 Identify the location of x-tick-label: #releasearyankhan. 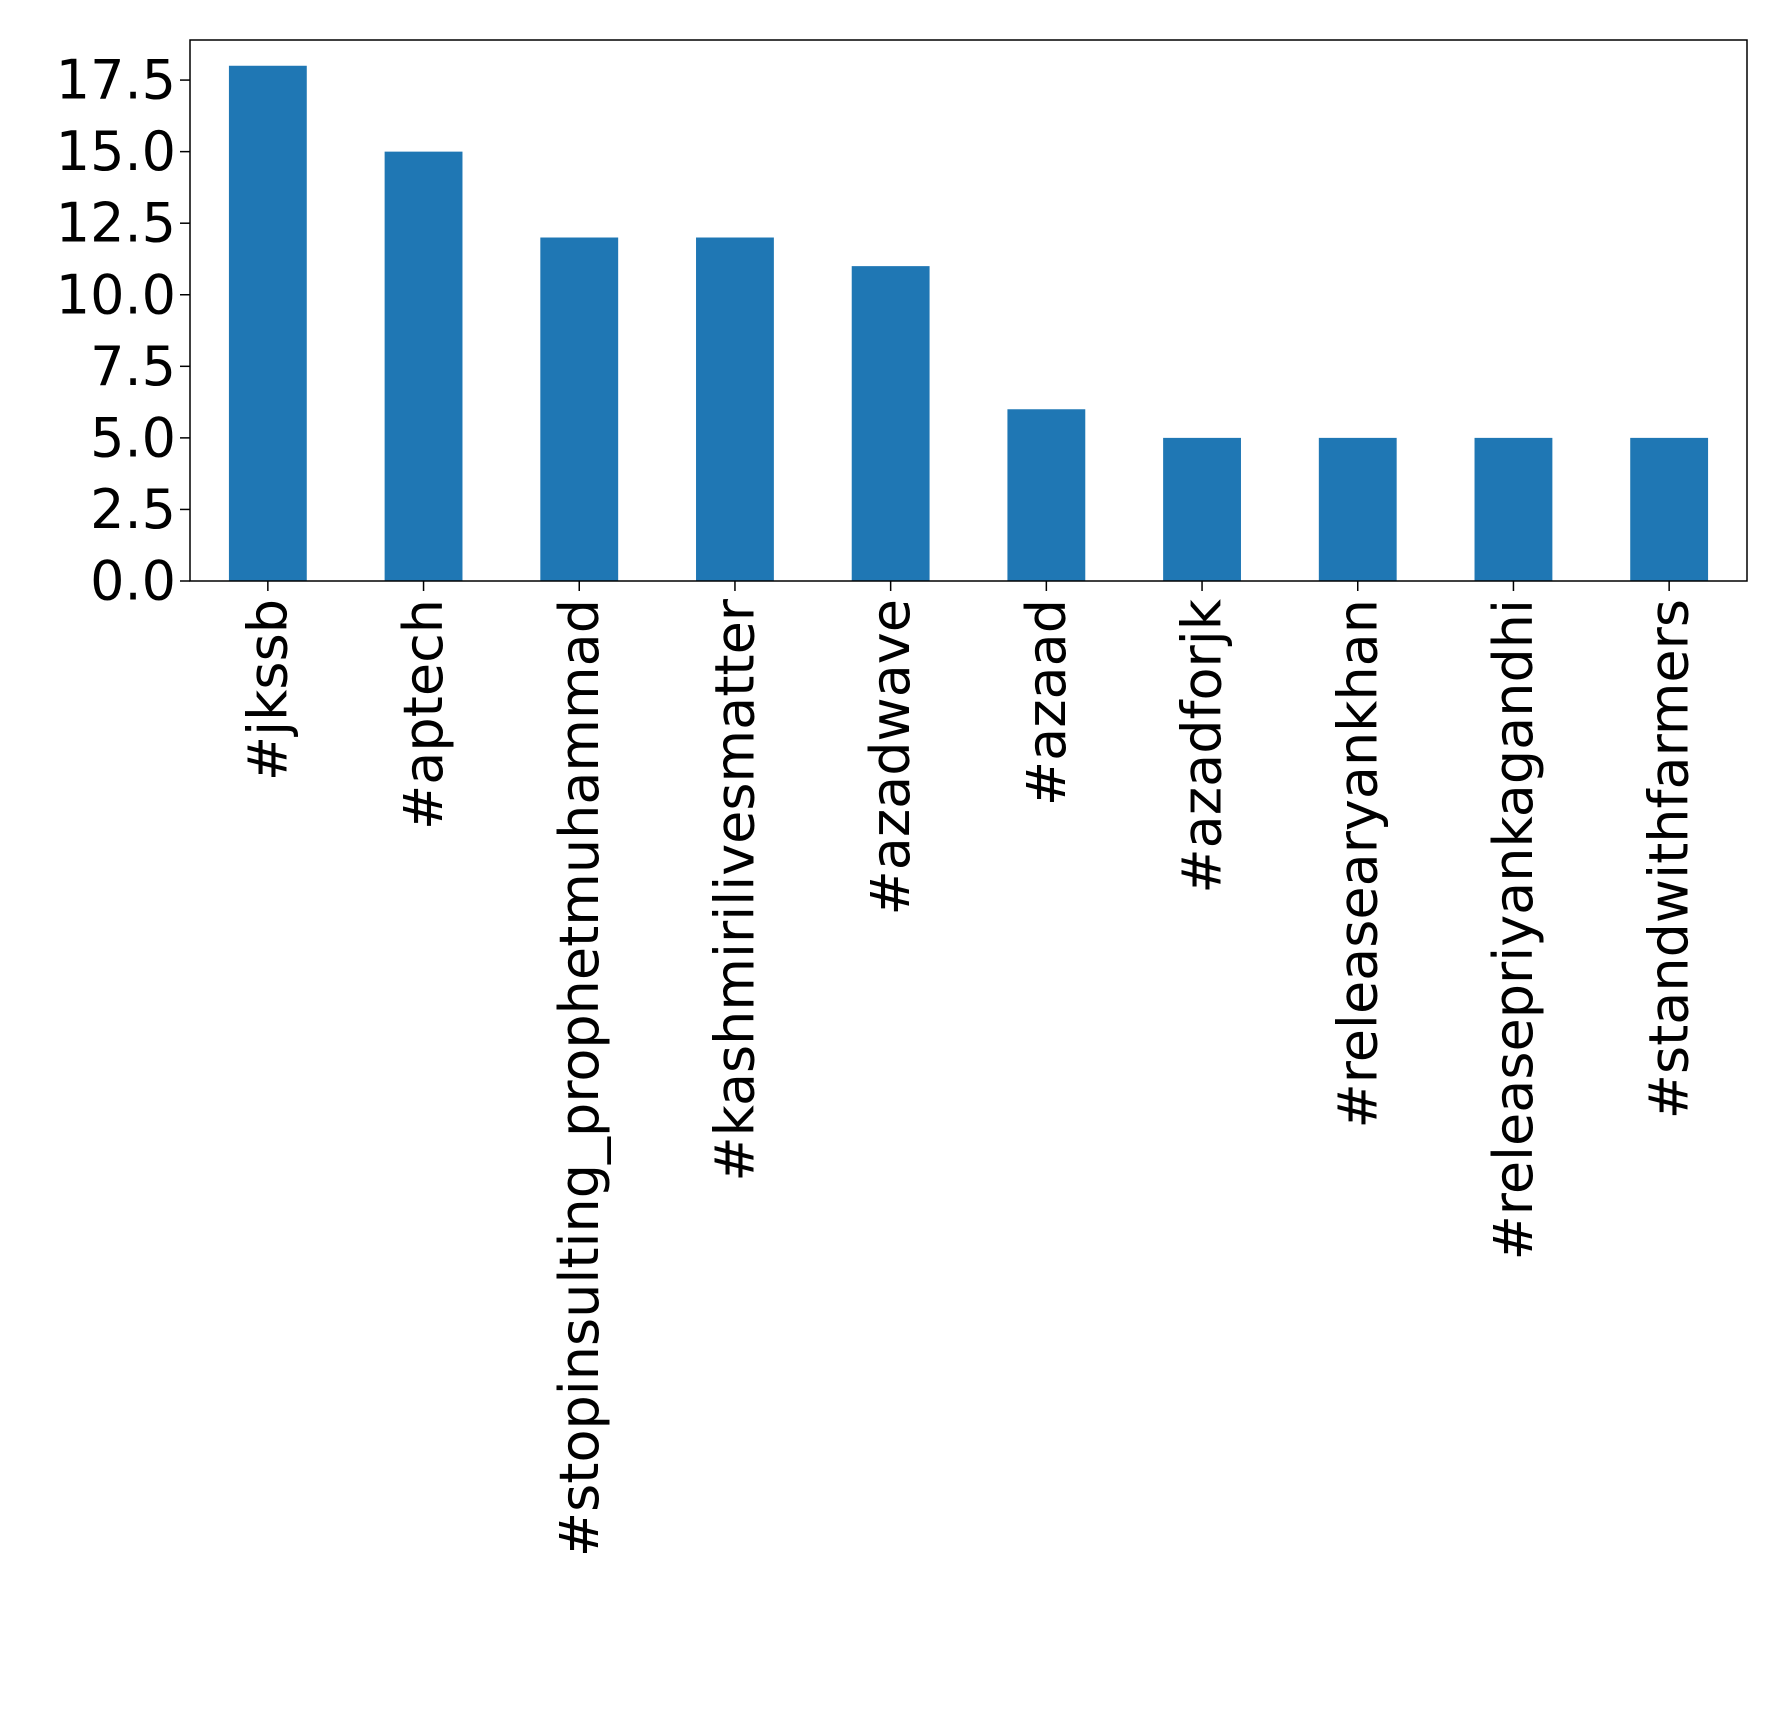
(1357, 864).